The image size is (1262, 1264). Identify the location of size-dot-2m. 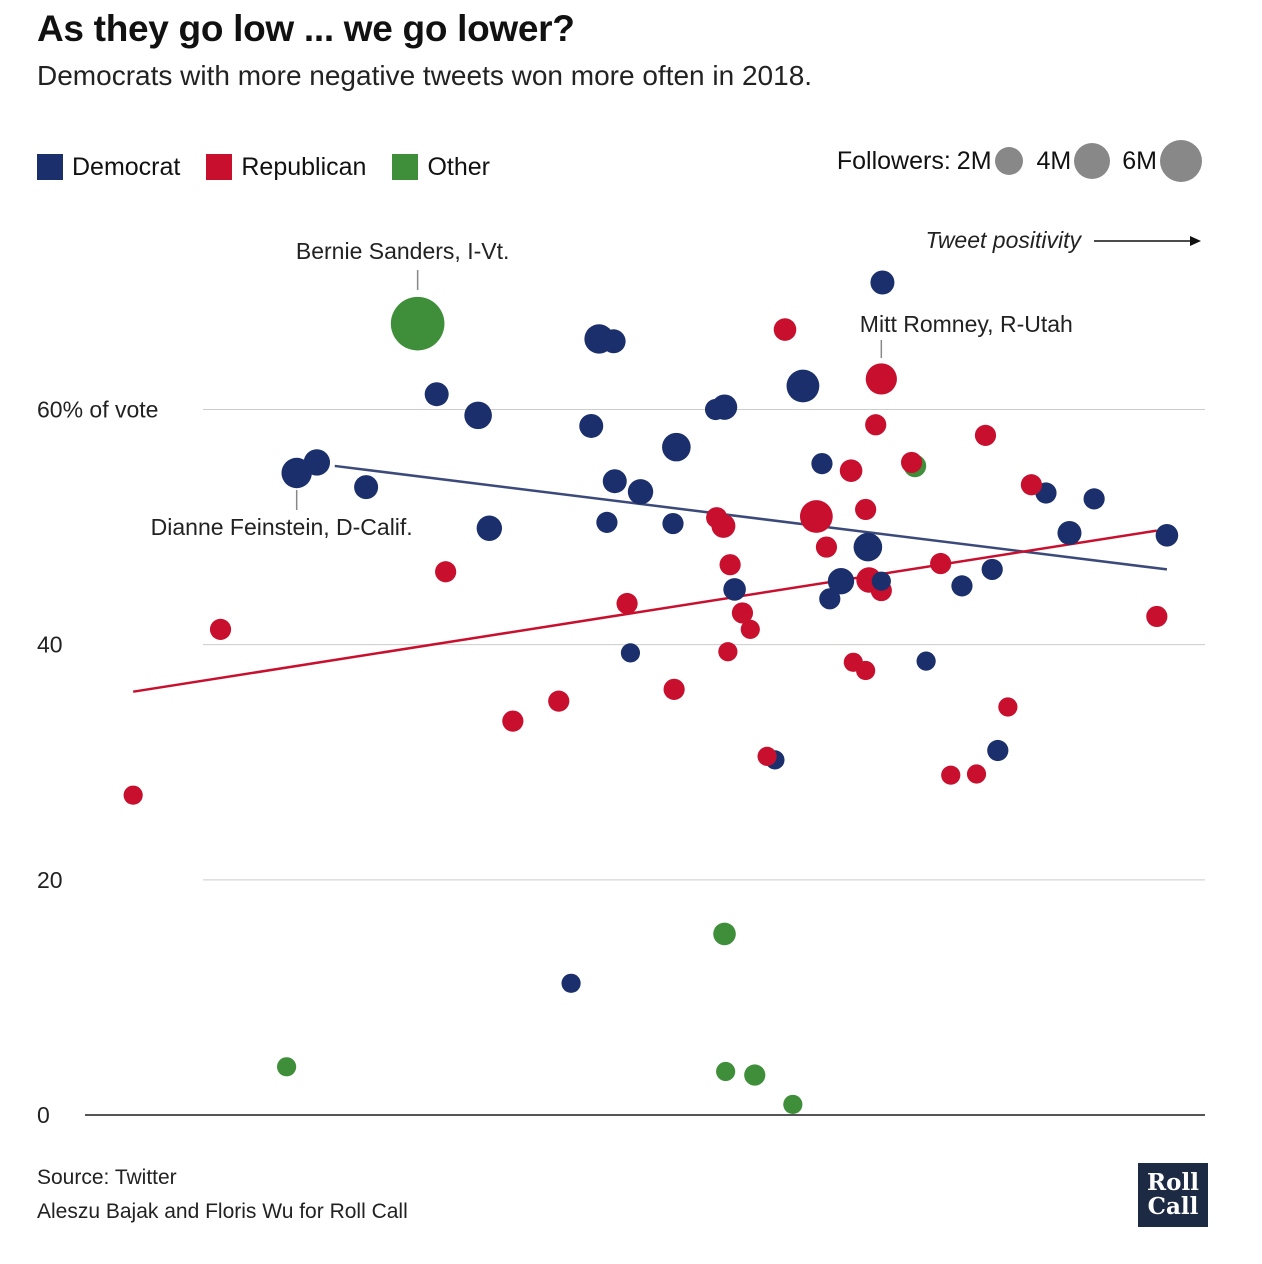
(1008, 161).